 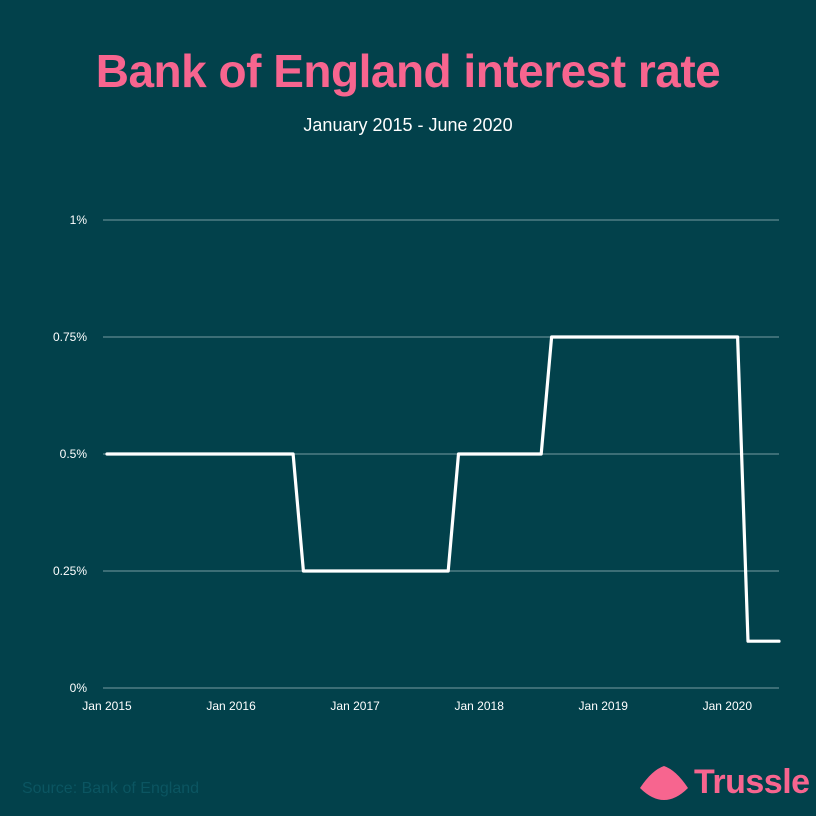 What do you see at coordinates (111, 788) in the screenshot?
I see `source-note: Source: Bank of England` at bounding box center [111, 788].